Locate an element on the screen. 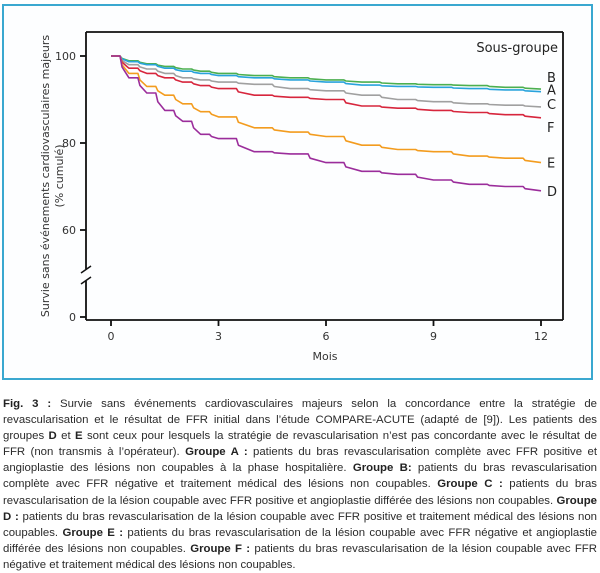 This screenshot has width=600, height=573. series-label-b: B is located at coordinates (551, 78).